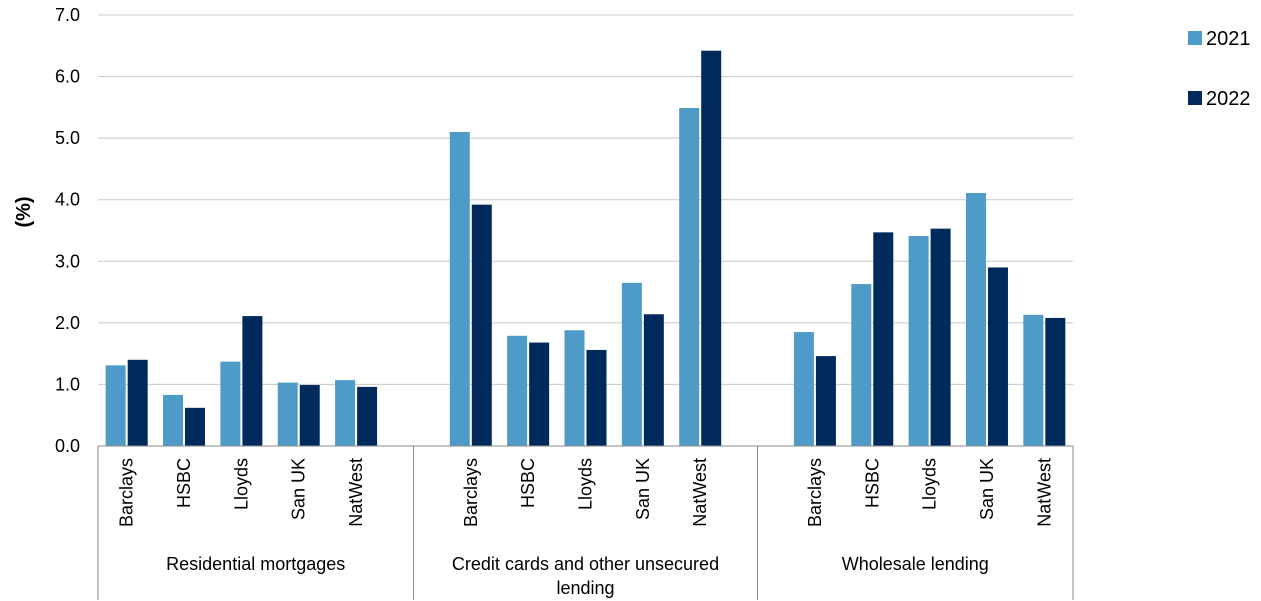 This screenshot has height=601, width=1261. Describe the element at coordinates (915, 564) in the screenshot. I see `group-label: Wholesale lending` at that location.